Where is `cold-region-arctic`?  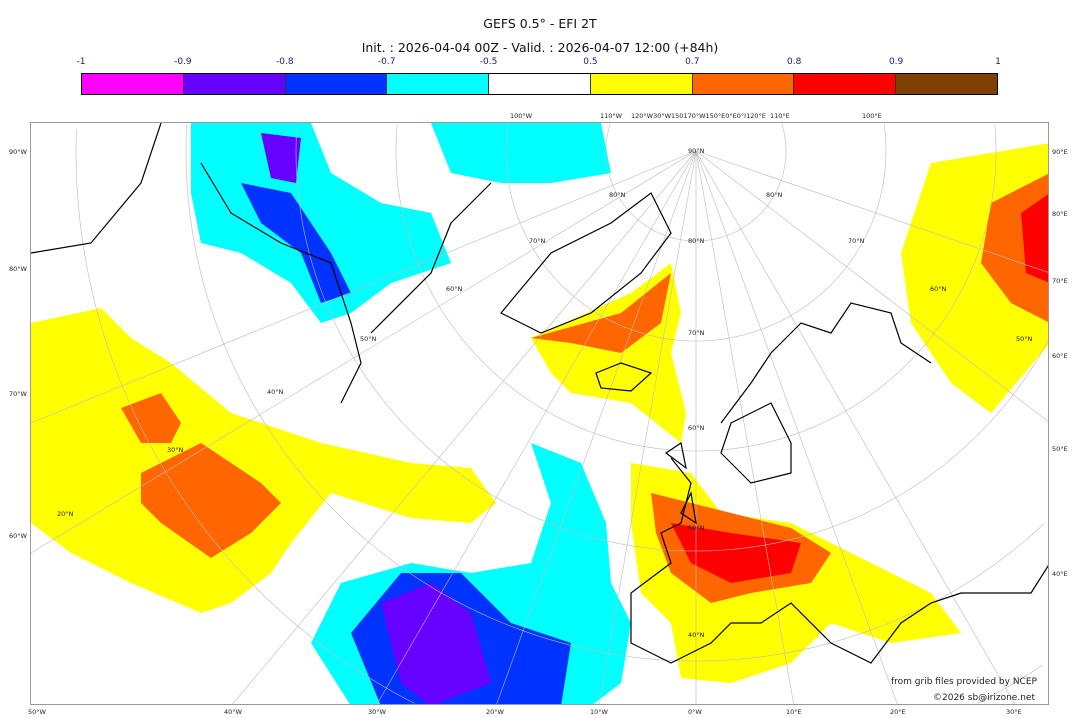 cold-region-arctic is located at coordinates (521, 153).